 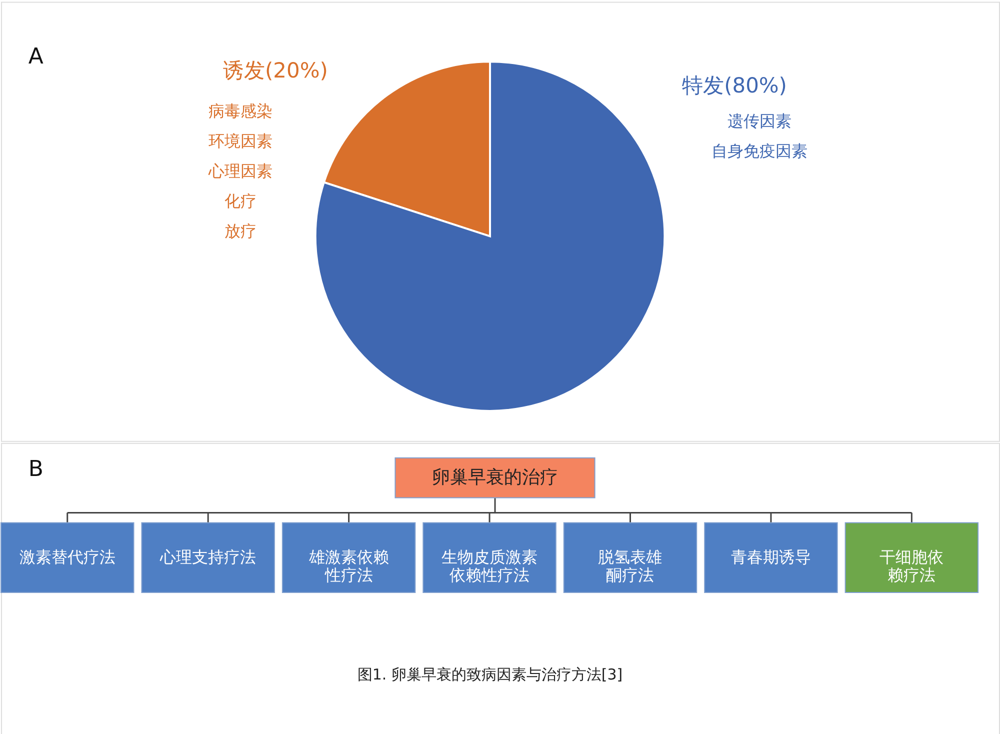 What do you see at coordinates (490, 674) in the screenshot?
I see `caption: 图1. 卵巢早衰的致病因素与治疗方法[3]` at bounding box center [490, 674].